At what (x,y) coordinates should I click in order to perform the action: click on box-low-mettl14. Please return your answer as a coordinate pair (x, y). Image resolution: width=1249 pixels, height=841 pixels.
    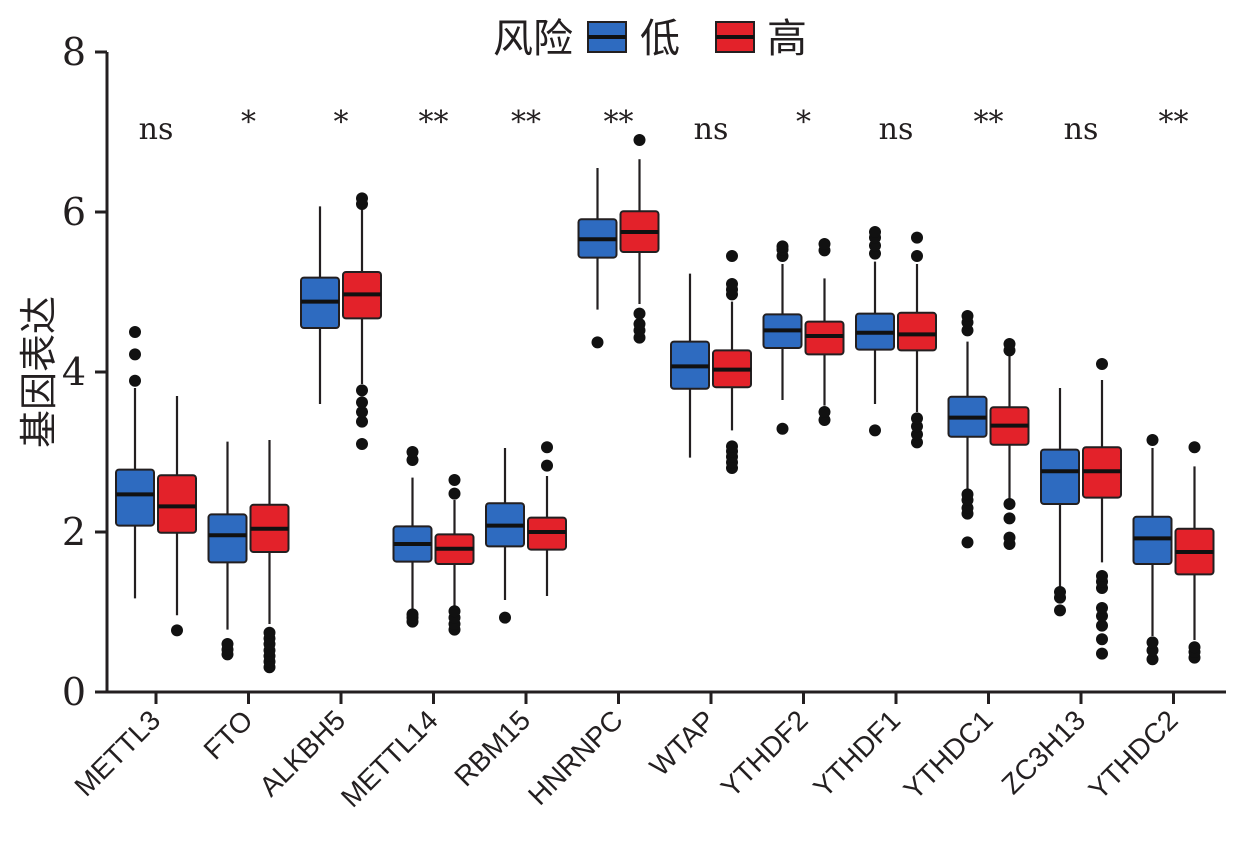
    Looking at the image, I should click on (412, 537).